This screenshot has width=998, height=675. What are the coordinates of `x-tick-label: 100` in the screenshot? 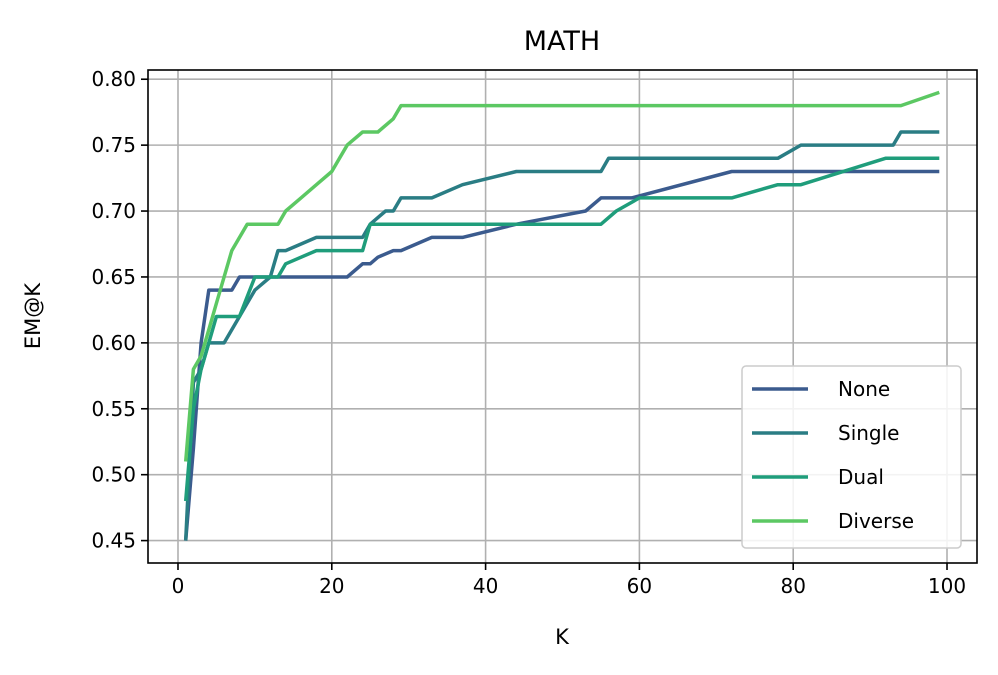 It's located at (947, 586).